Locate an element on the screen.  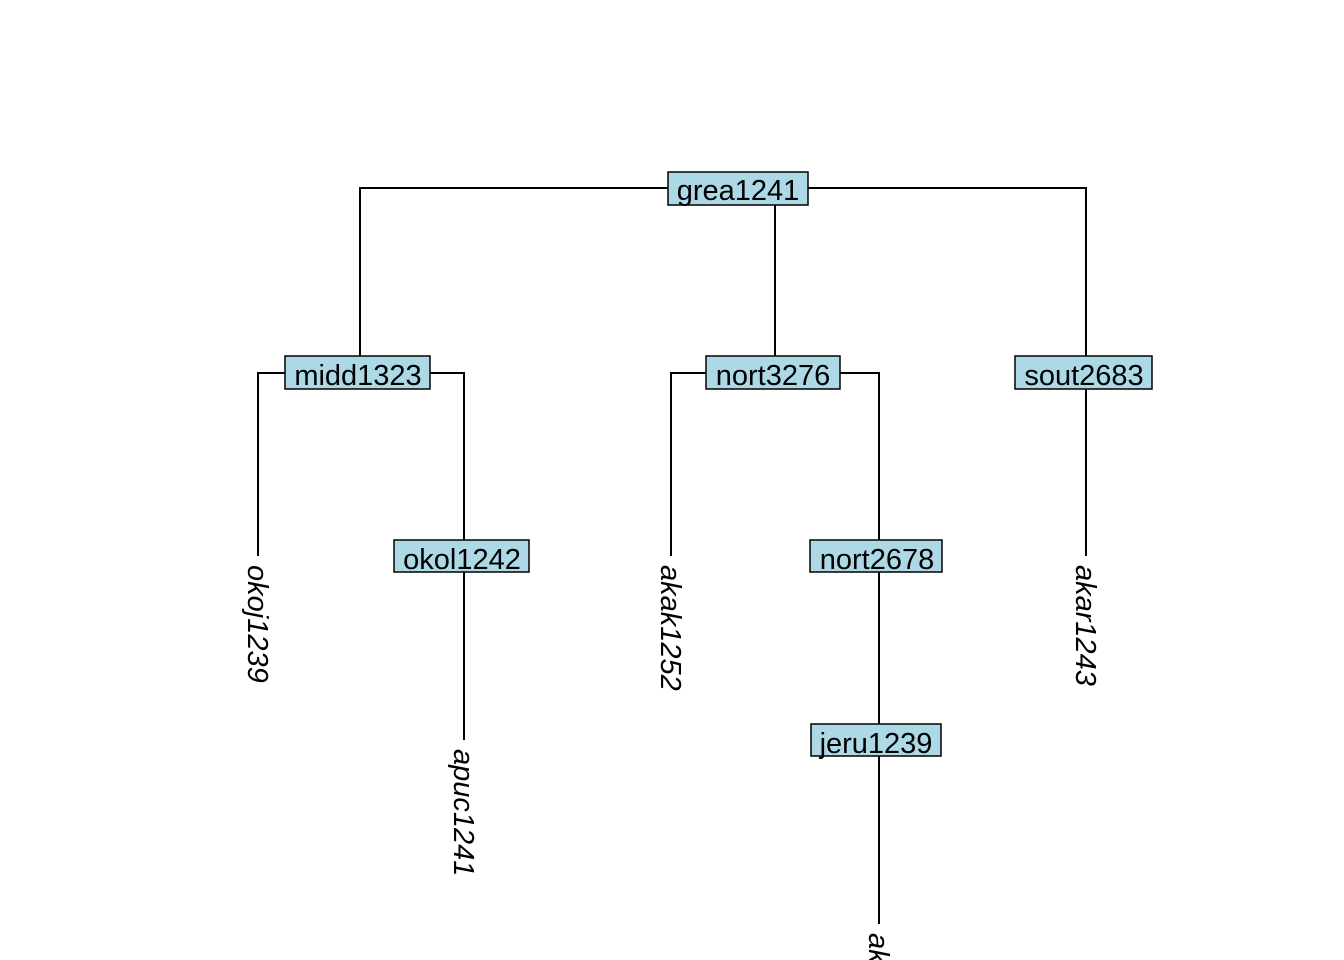
node-label: midd1323 is located at coordinates (357, 376).